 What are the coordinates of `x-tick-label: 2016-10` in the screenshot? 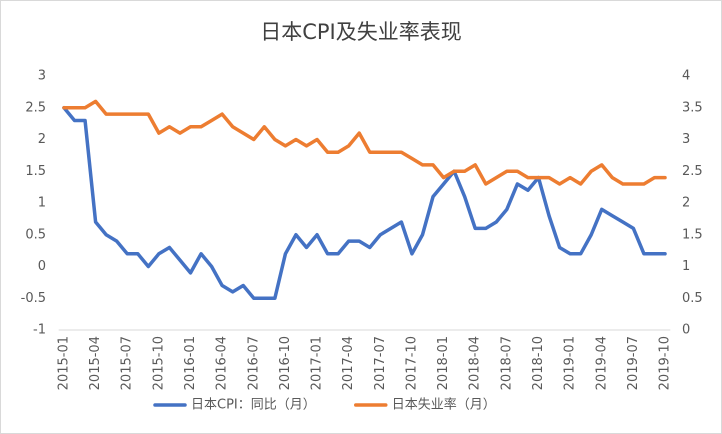 It's located at (285, 363).